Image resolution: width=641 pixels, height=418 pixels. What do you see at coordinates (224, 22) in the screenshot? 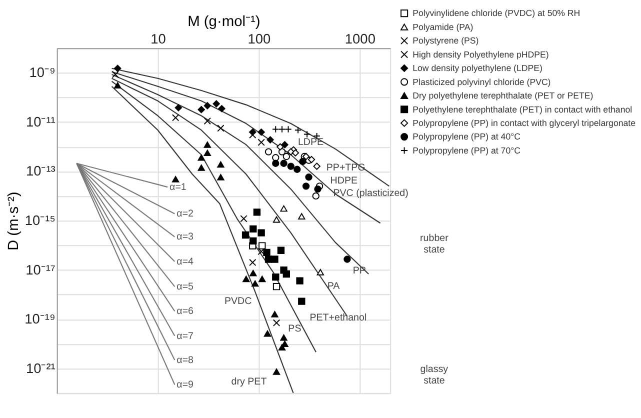
I see `x-axis-title: M (g·mol⁻¹)` at bounding box center [224, 22].